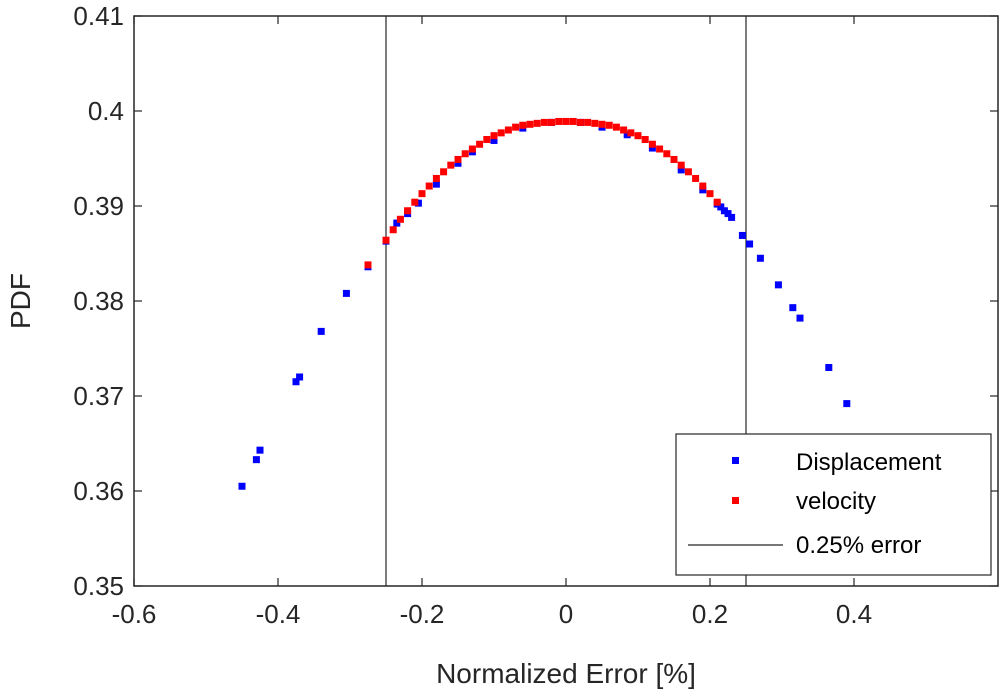 This screenshot has width=1008, height=696. I want to click on legend-box, so click(833, 504).